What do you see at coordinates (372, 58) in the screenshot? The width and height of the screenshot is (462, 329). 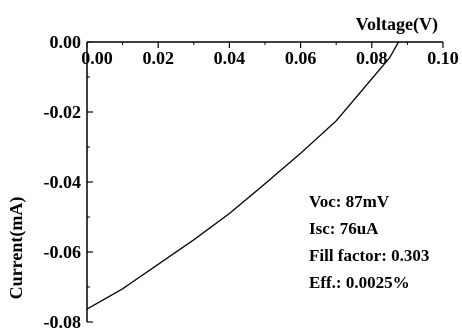 I see `x-tick-label: 0.08` at bounding box center [372, 58].